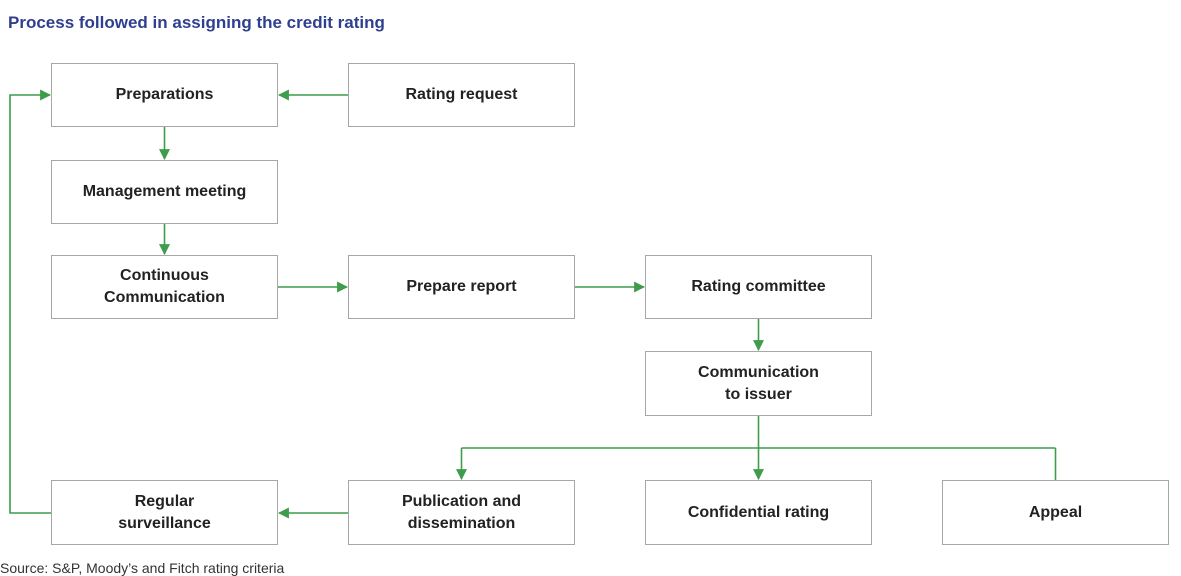 This screenshot has width=1181, height=576. I want to click on node-preparations: Preparations, so click(164, 95).